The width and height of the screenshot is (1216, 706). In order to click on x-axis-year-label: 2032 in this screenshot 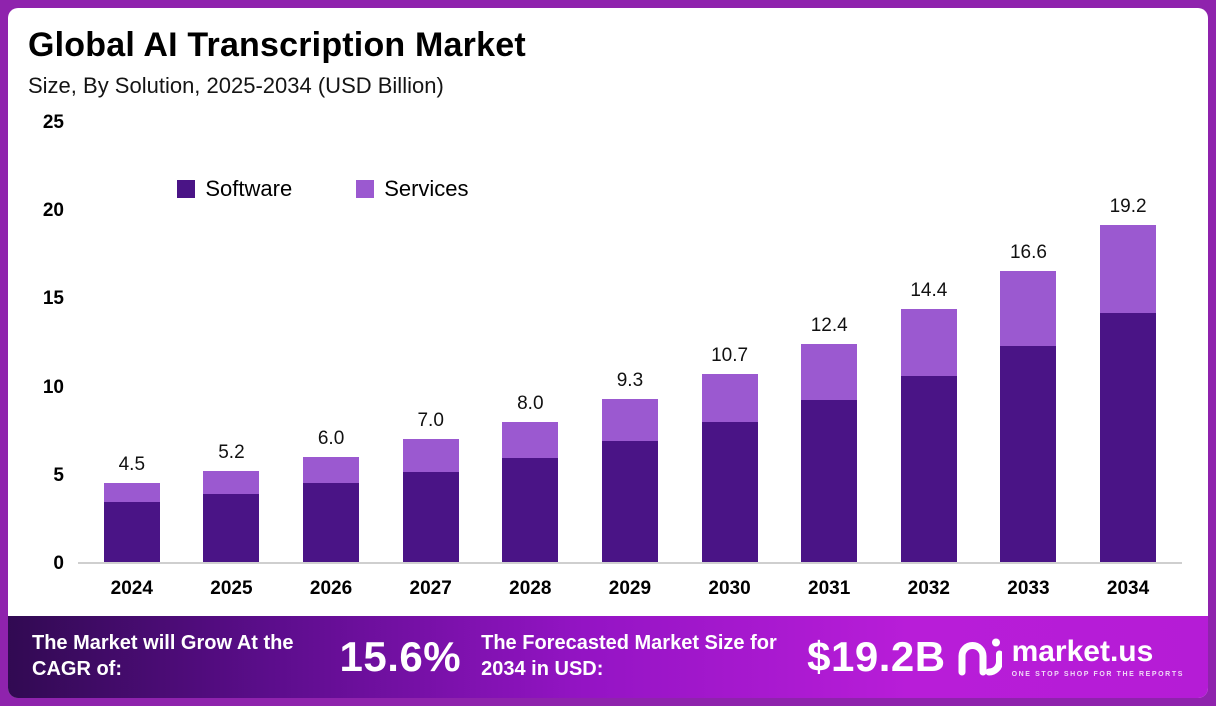, I will do `click(928, 588)`.